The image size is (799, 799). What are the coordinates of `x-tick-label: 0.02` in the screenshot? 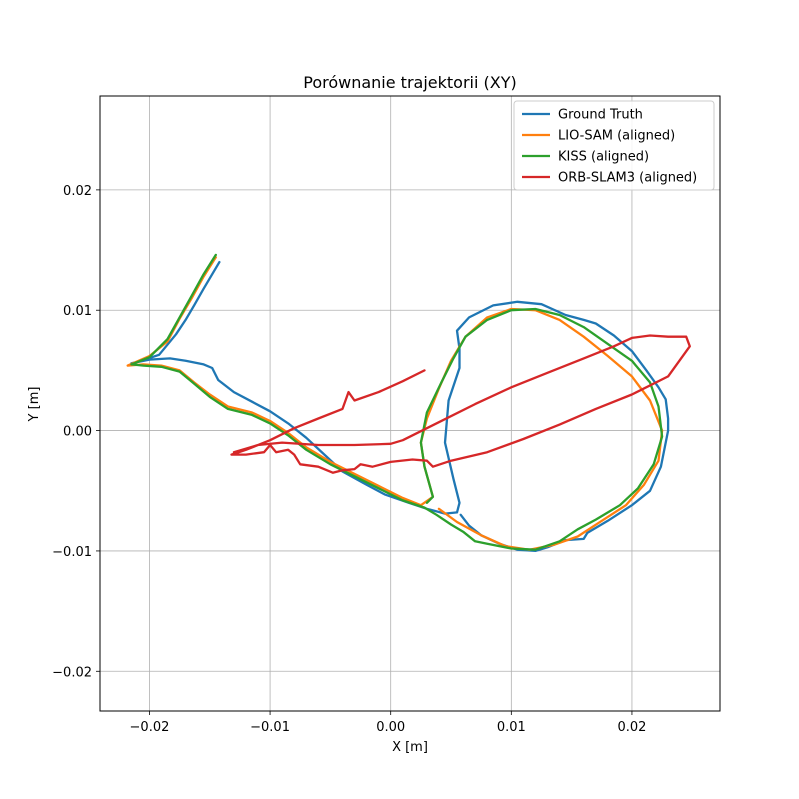 It's located at (631, 727).